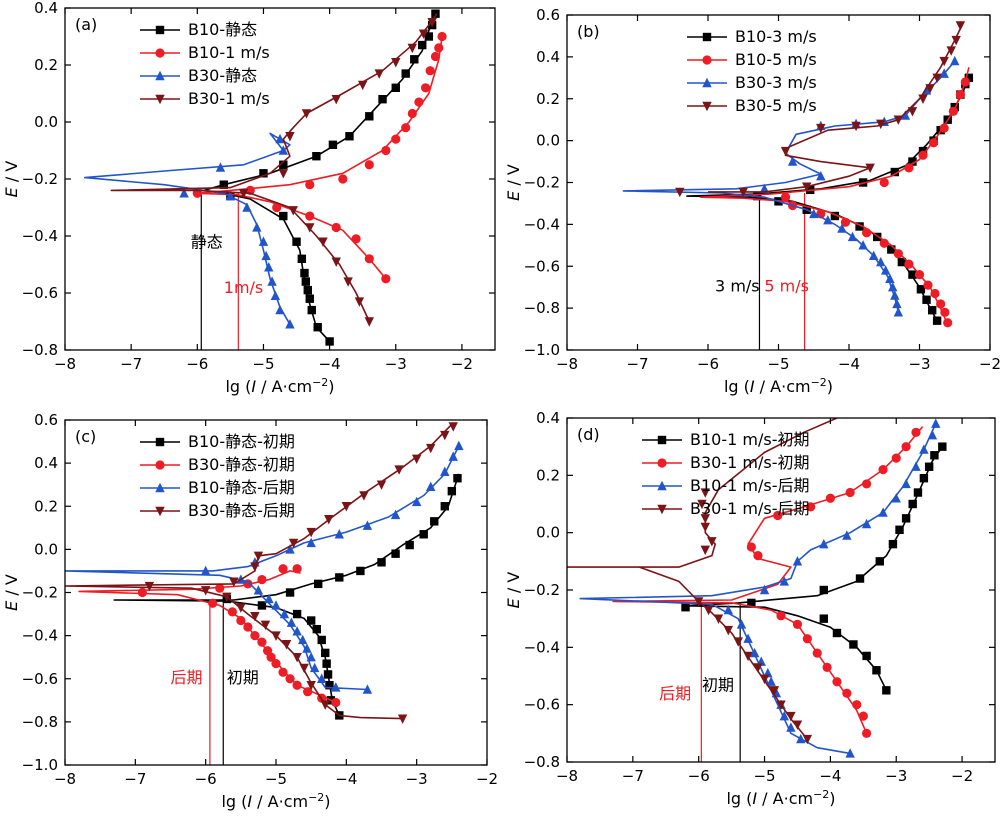 The width and height of the screenshot is (1000, 817). I want to click on legend-item: B10-静态, so click(198, 29).